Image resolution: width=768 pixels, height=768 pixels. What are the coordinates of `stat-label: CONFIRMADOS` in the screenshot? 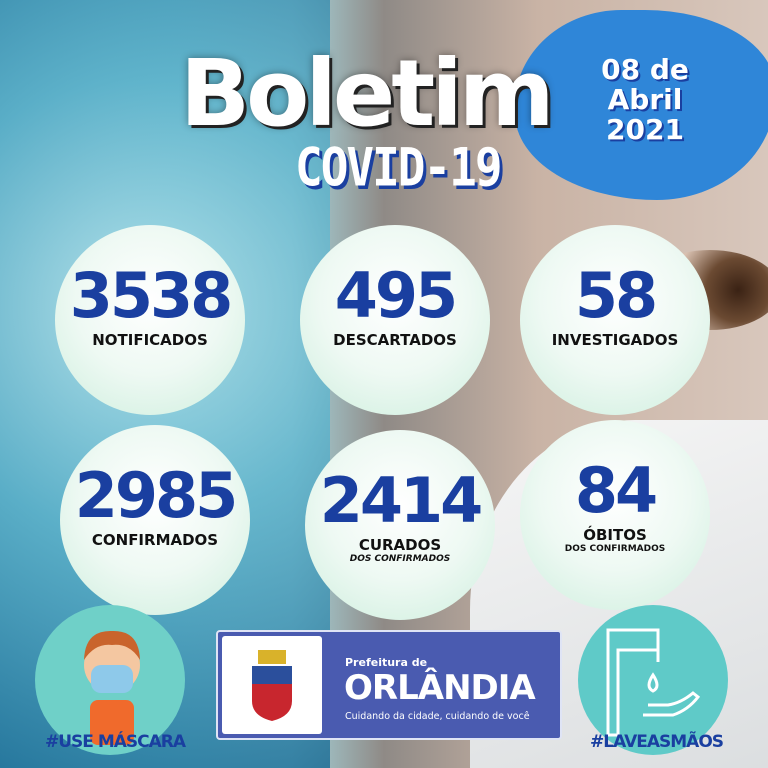 It's located at (155, 540).